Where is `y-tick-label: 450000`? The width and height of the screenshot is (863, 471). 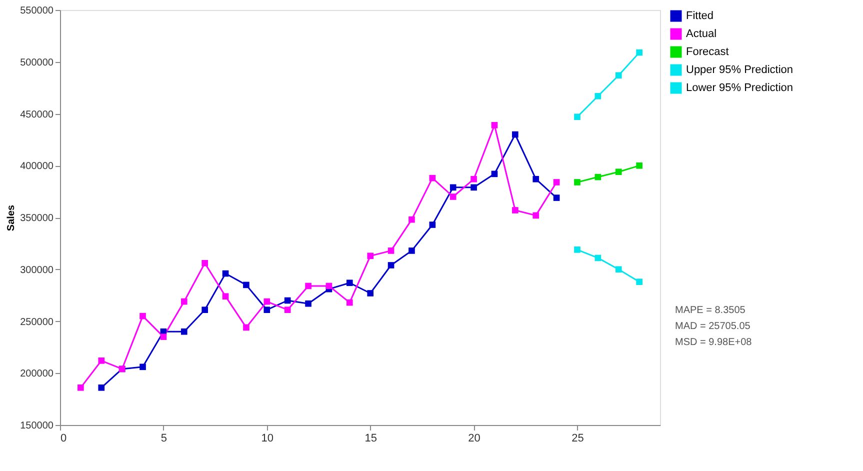
y-tick-label: 450000 is located at coordinates (37, 114).